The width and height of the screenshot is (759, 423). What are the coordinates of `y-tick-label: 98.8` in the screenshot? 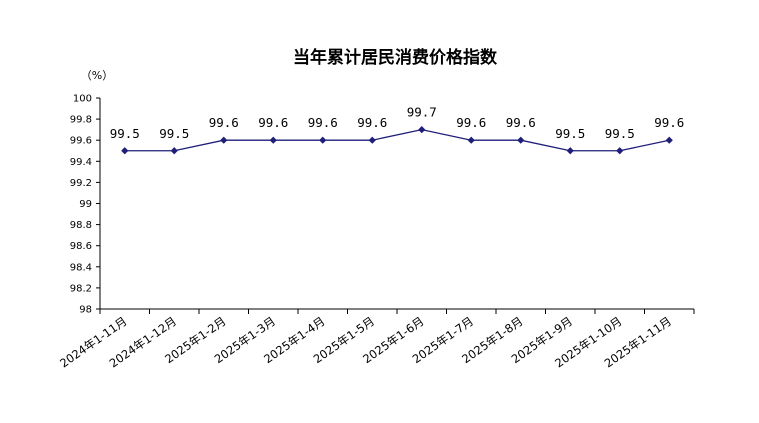 It's located at (81, 225).